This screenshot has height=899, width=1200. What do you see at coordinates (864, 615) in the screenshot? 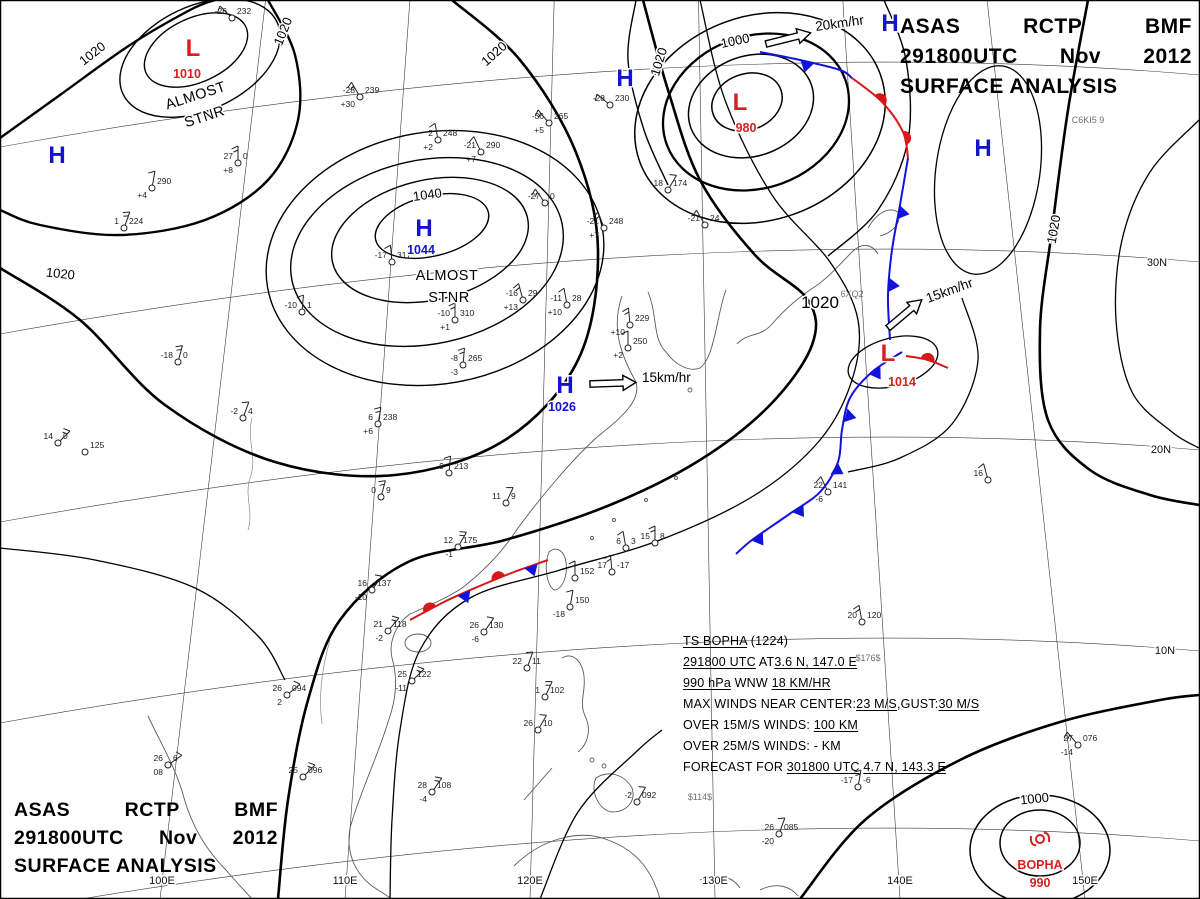
I see `station-plot: 20 120` at bounding box center [864, 615].